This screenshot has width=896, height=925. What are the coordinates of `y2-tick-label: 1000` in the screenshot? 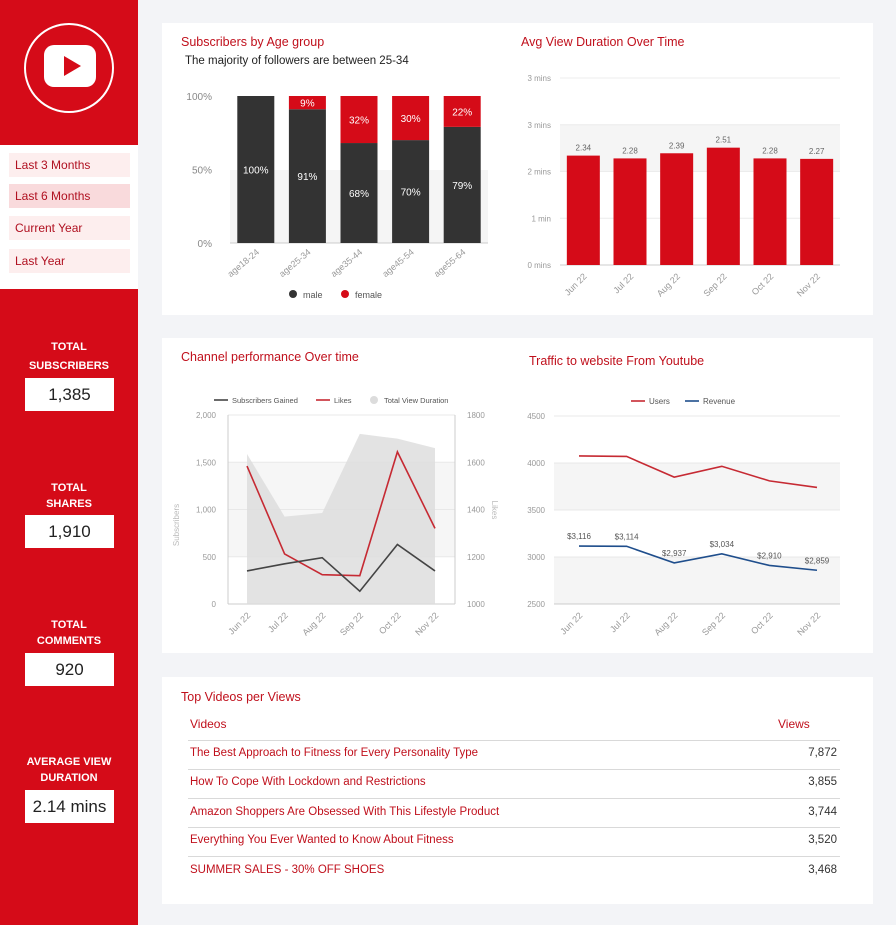 It's located at (476, 604).